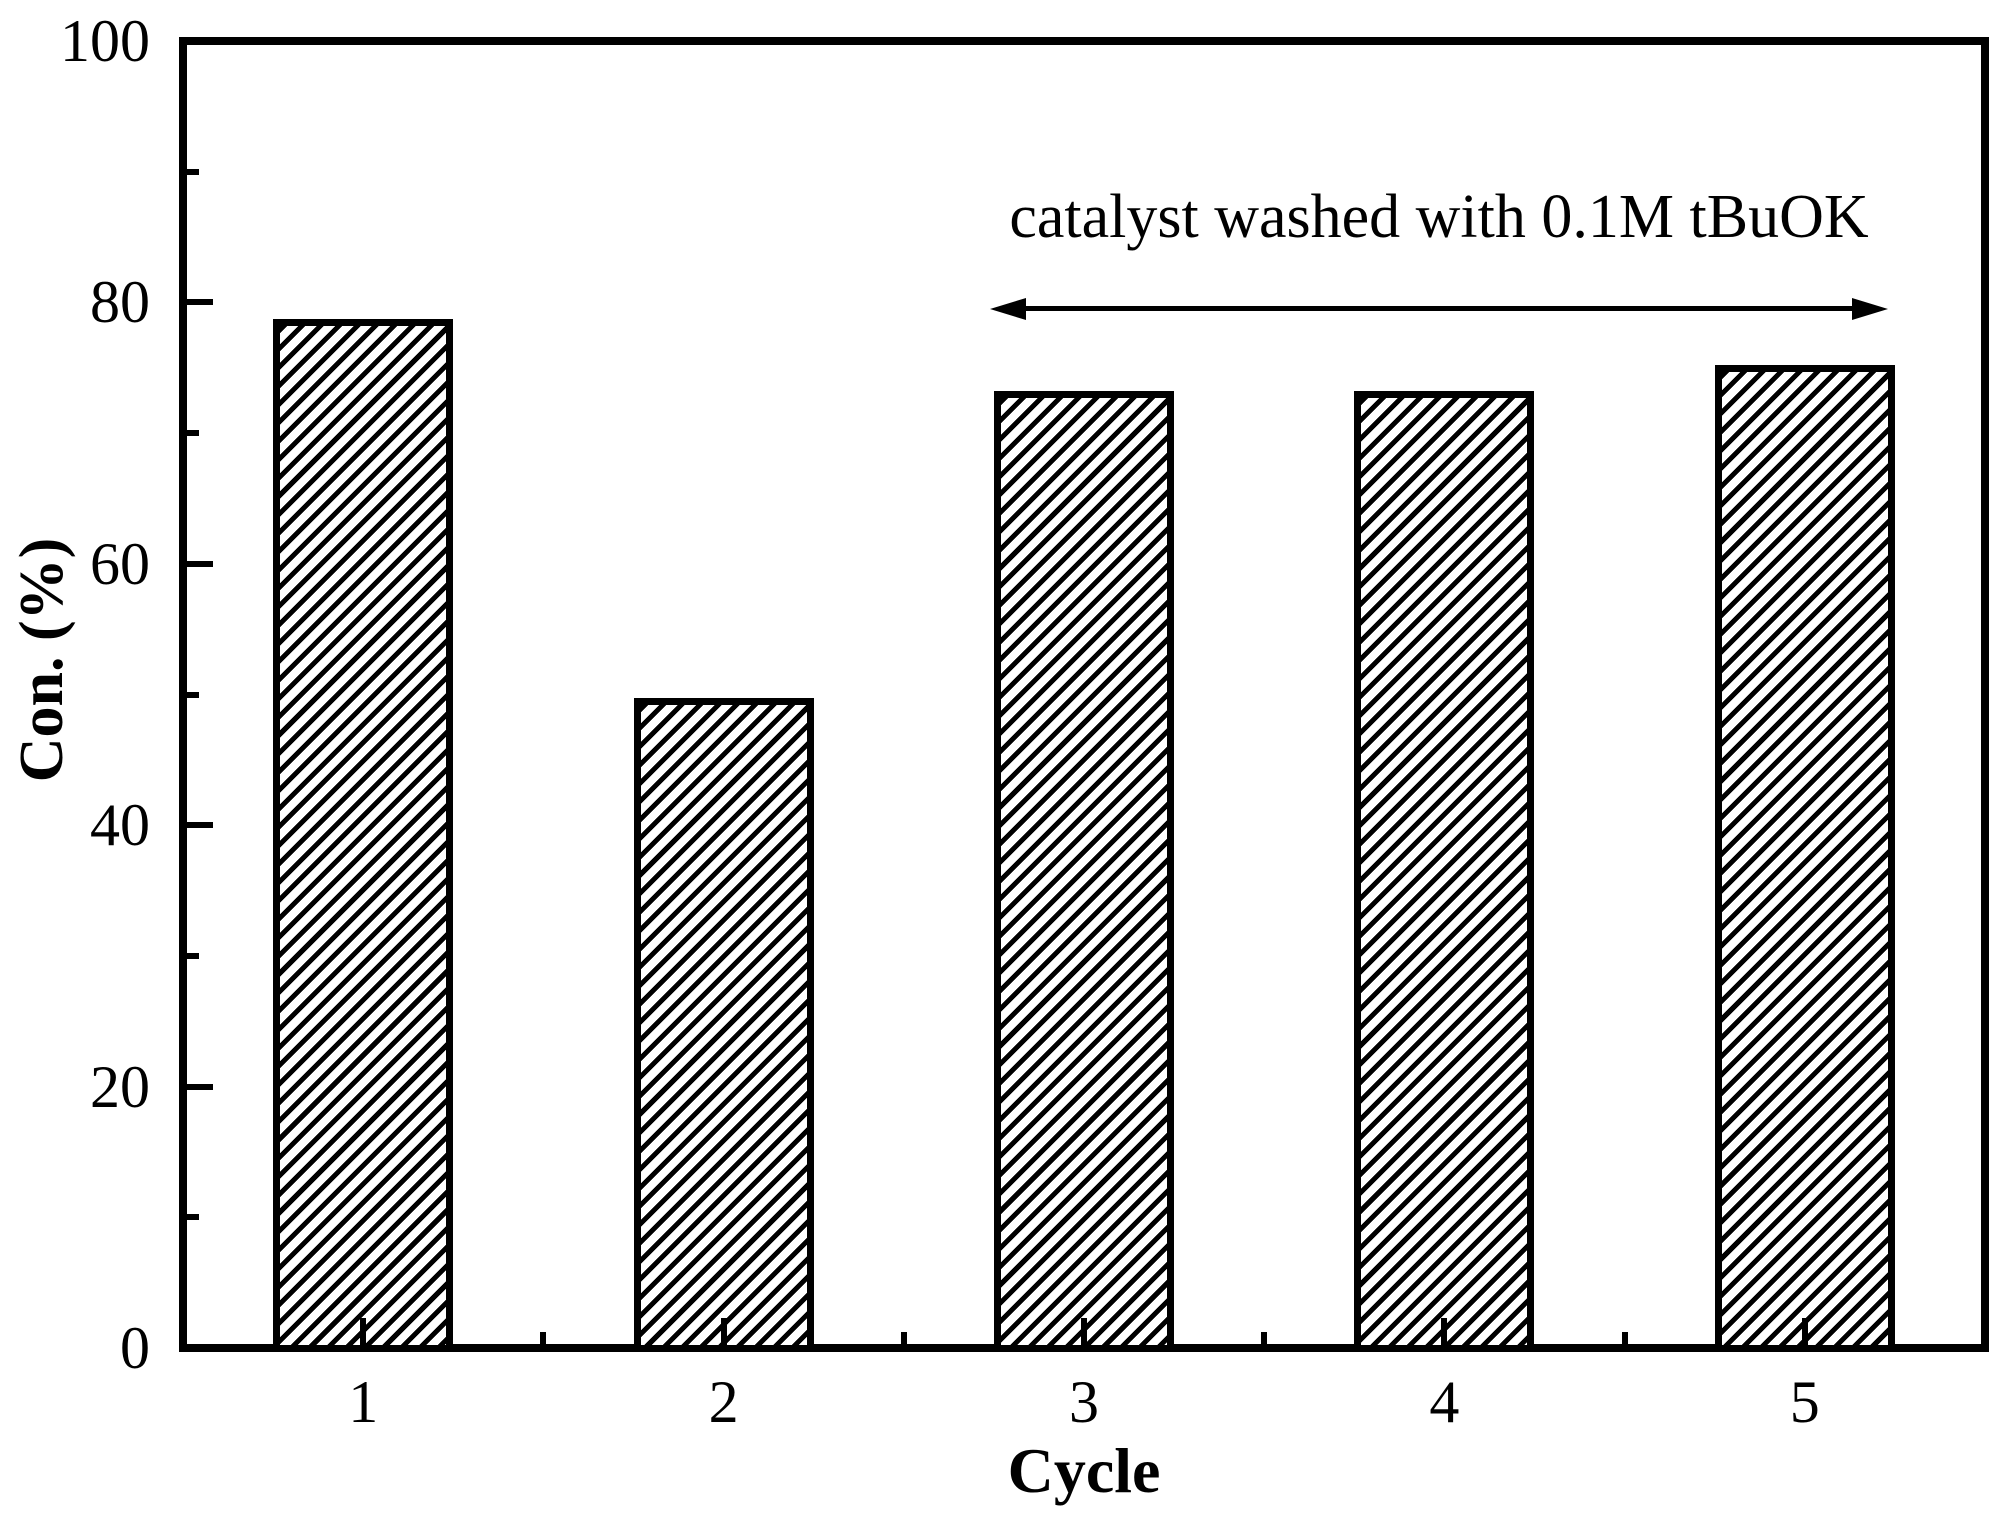 This screenshot has width=2004, height=1513. Describe the element at coordinates (1439, 217) in the screenshot. I see `annotation-text: catalyst washed with 0.1M tBuOK` at that location.